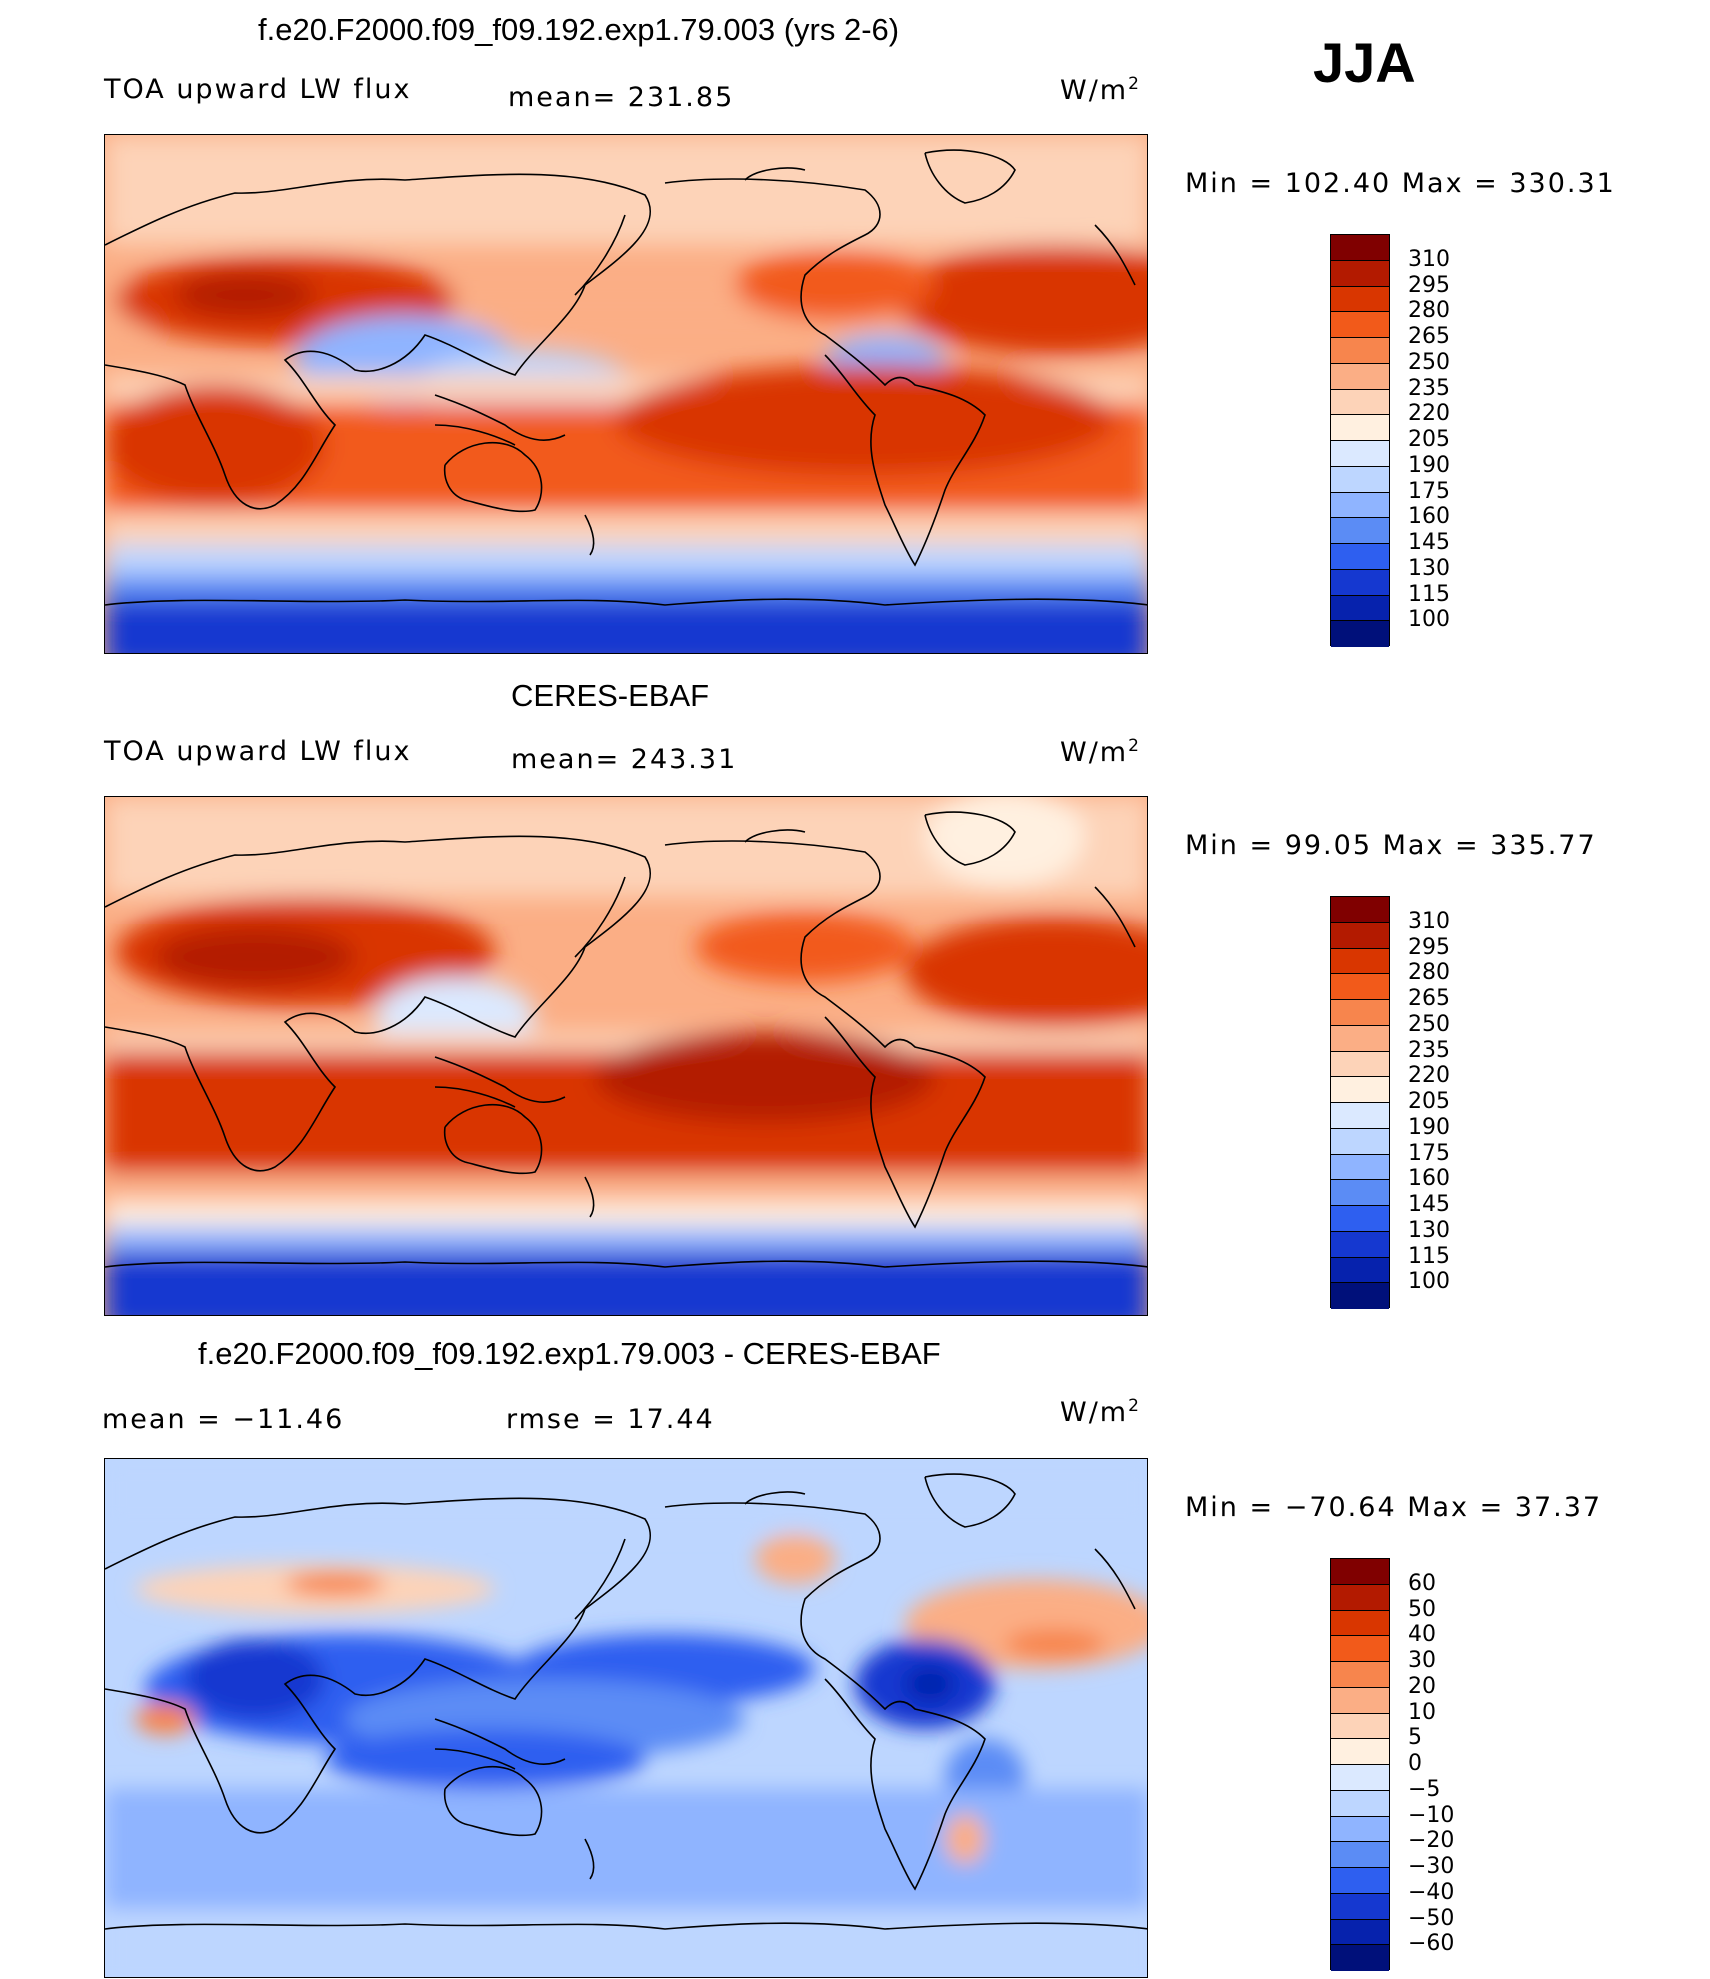 The image size is (1710, 1979). I want to click on rmse-label: rmse = 17.44, so click(610, 1419).